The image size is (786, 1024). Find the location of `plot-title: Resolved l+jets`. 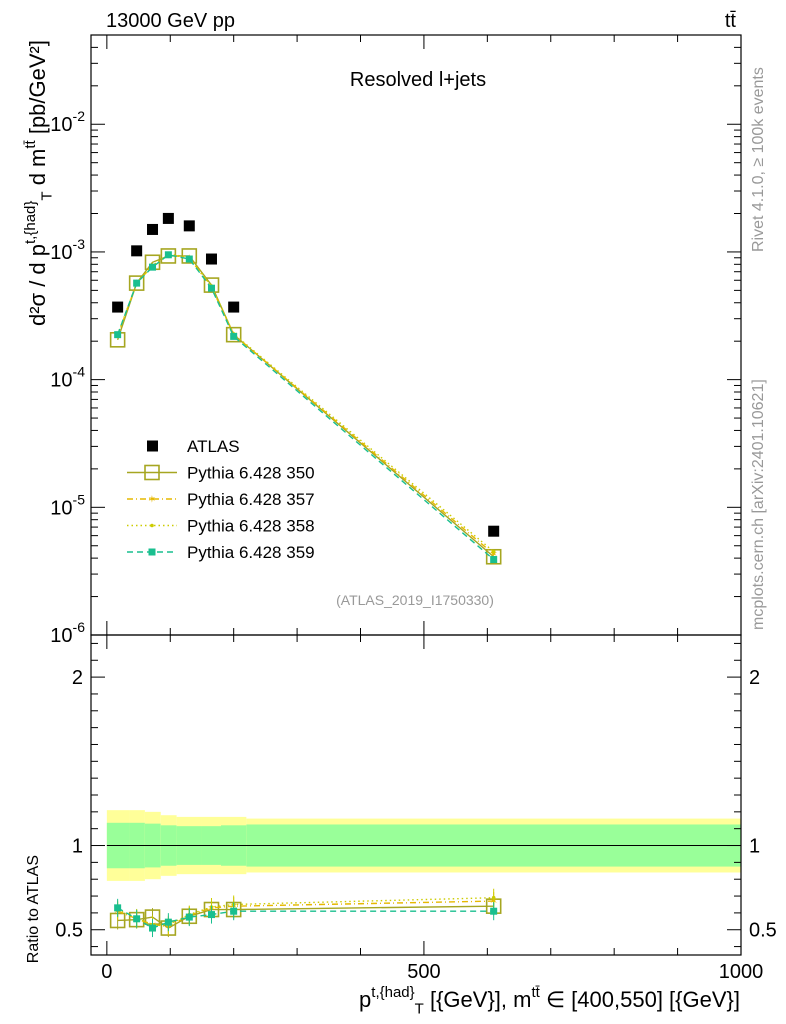

plot-title: Resolved l+jets is located at coordinates (418, 80).